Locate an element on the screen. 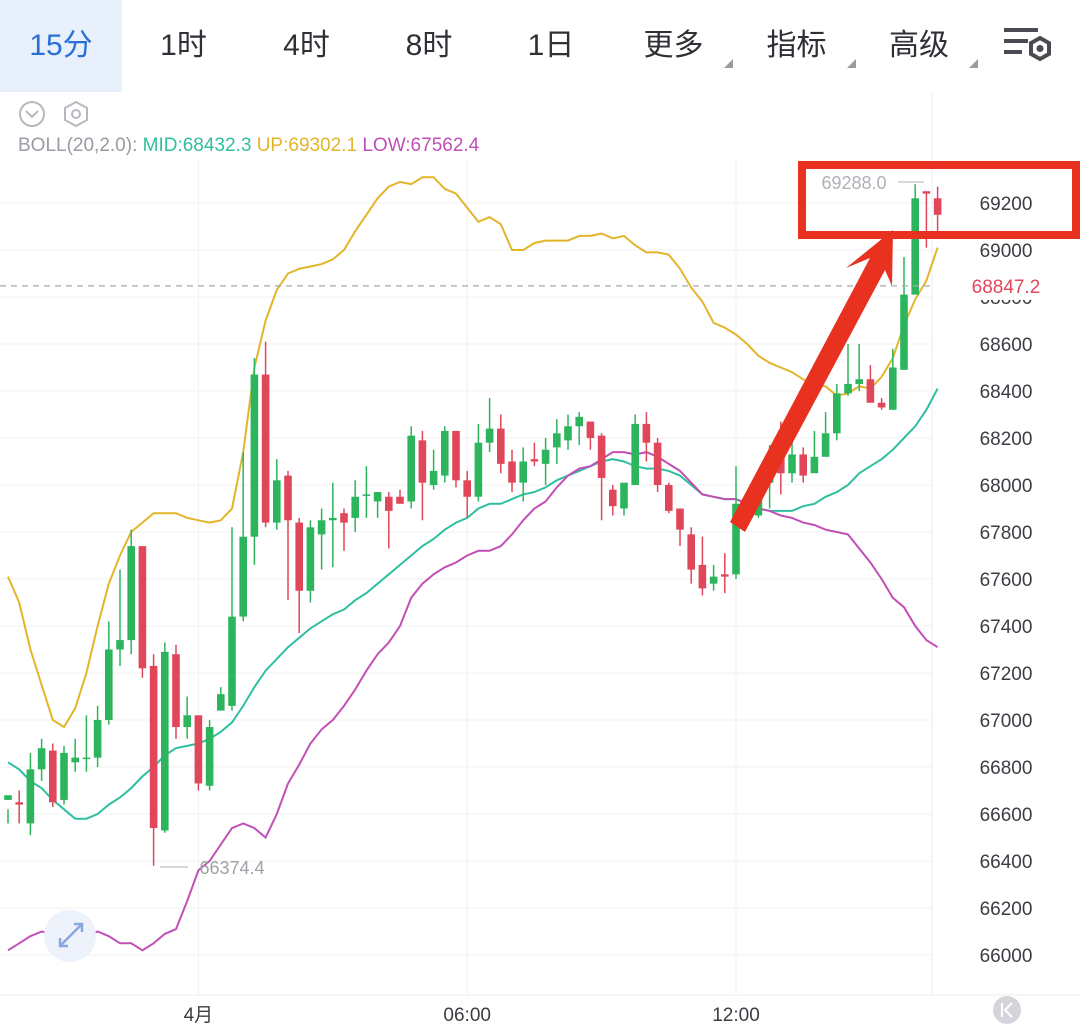 The image size is (1080, 1031). y-tick-label: 67600 is located at coordinates (1006, 580).